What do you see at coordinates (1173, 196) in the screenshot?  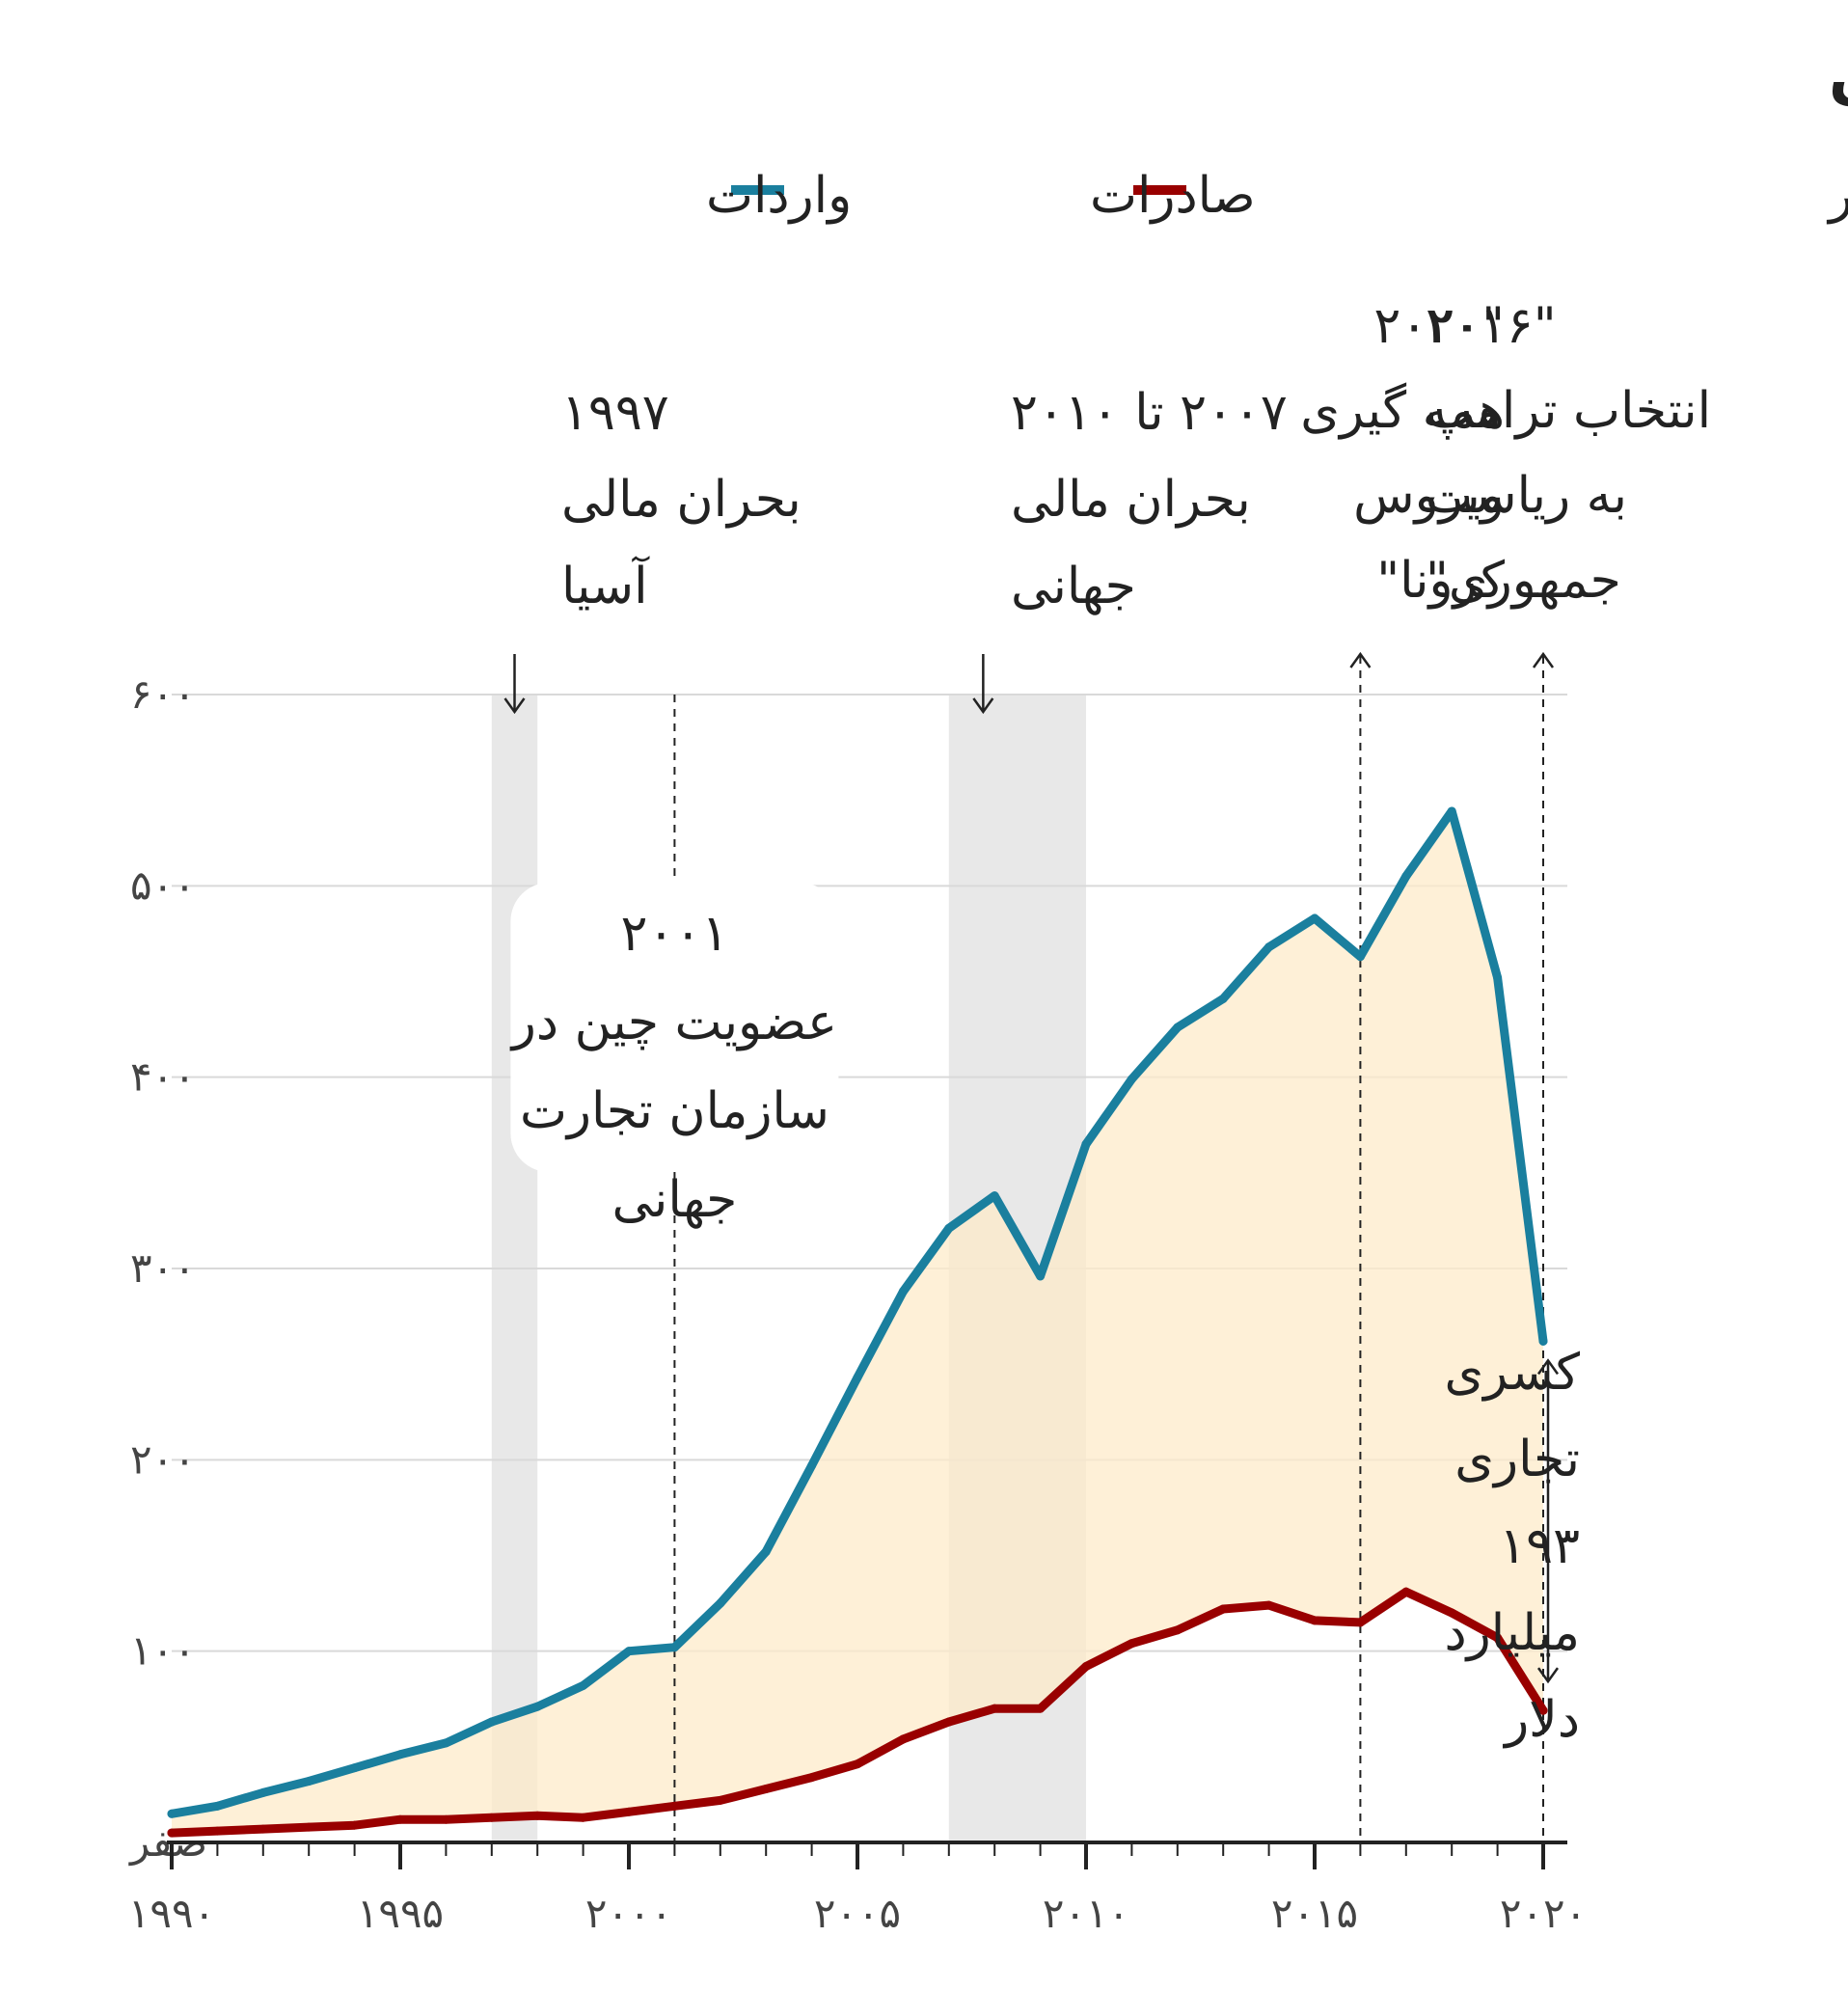 I see `legend-label-exports: صادرات` at bounding box center [1173, 196].